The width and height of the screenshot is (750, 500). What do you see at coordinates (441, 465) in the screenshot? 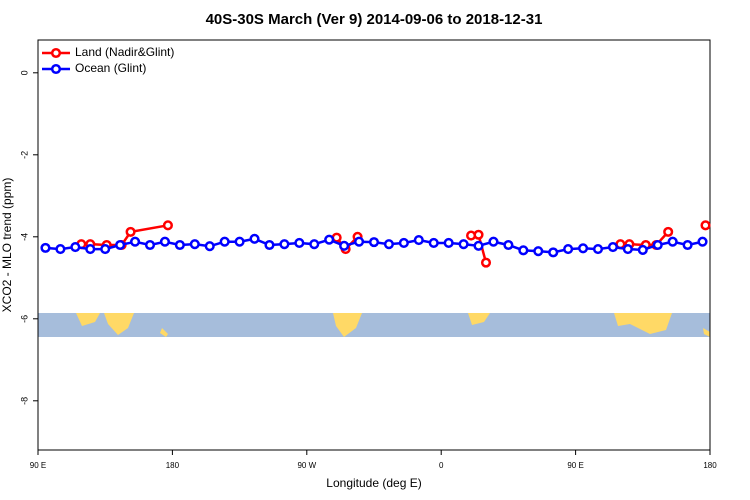
I see `x-tick-label: 0` at bounding box center [441, 465].